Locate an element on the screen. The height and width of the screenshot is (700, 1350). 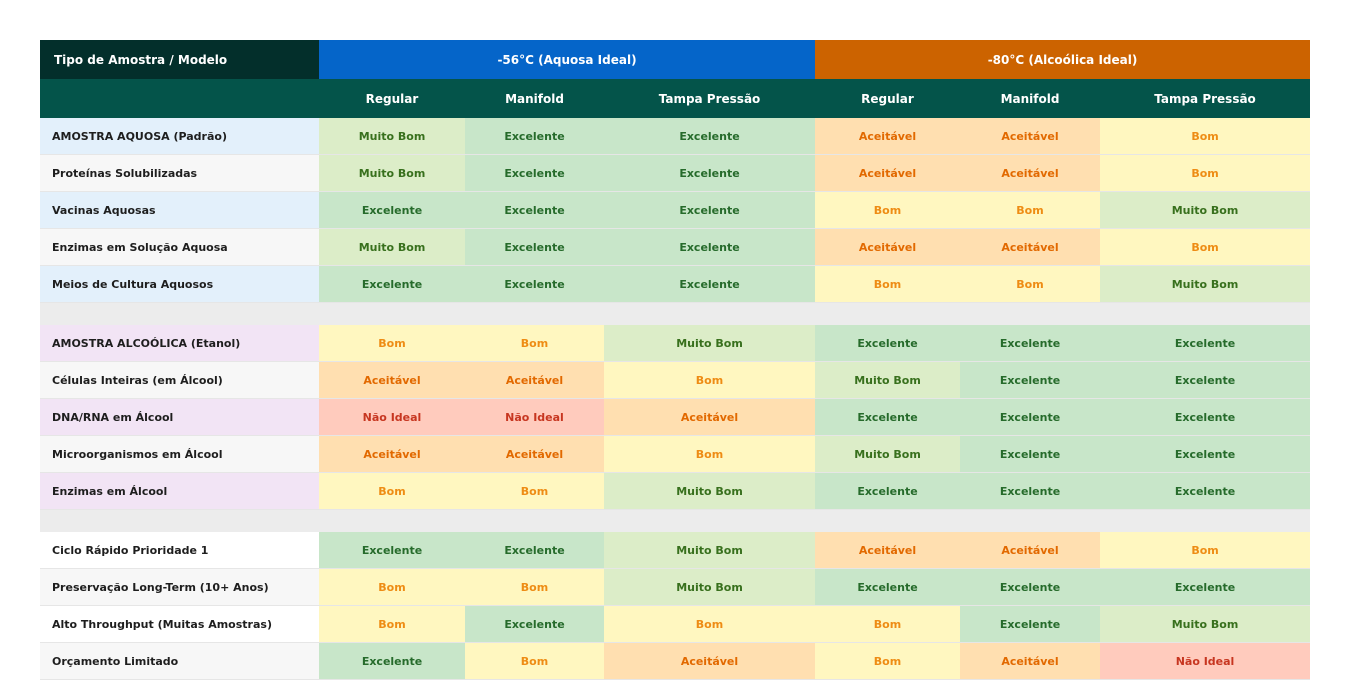
row-label: Células Inteiras (em Álcool) is located at coordinates (179, 380).